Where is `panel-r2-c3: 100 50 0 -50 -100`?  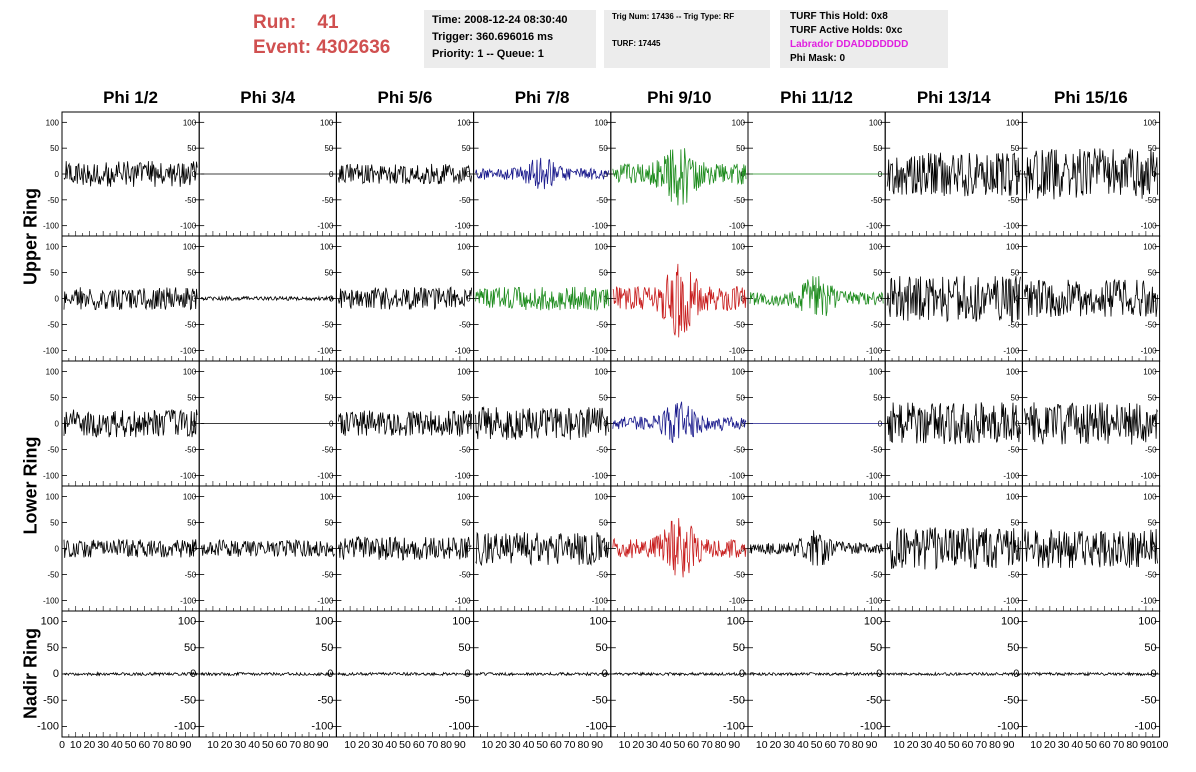 panel-r2-c3: 100 50 0 -50 -100 is located at coordinates (405, 298).